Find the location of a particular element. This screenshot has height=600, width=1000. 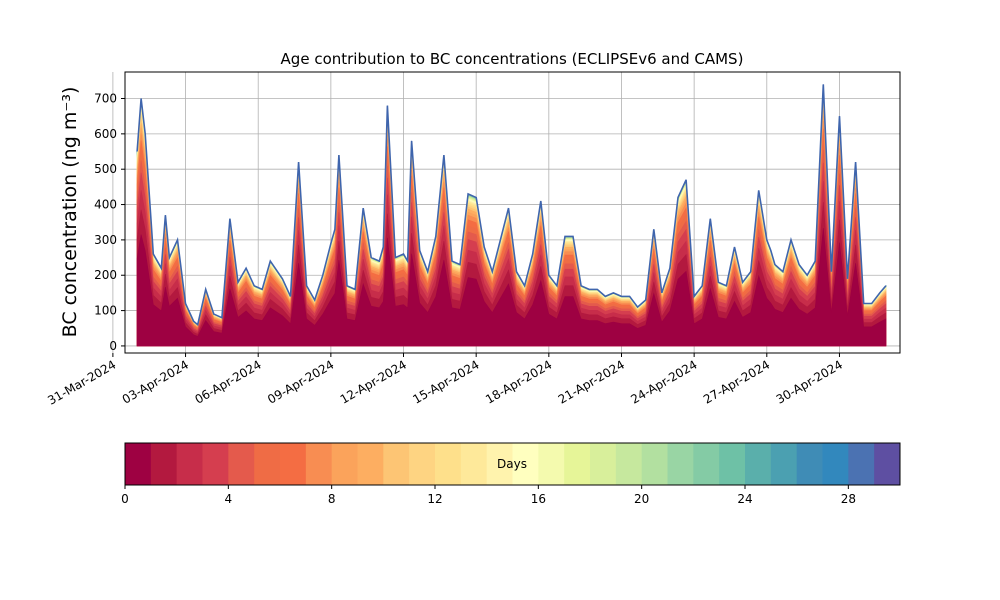

colorbar-frame is located at coordinates (512, 464).